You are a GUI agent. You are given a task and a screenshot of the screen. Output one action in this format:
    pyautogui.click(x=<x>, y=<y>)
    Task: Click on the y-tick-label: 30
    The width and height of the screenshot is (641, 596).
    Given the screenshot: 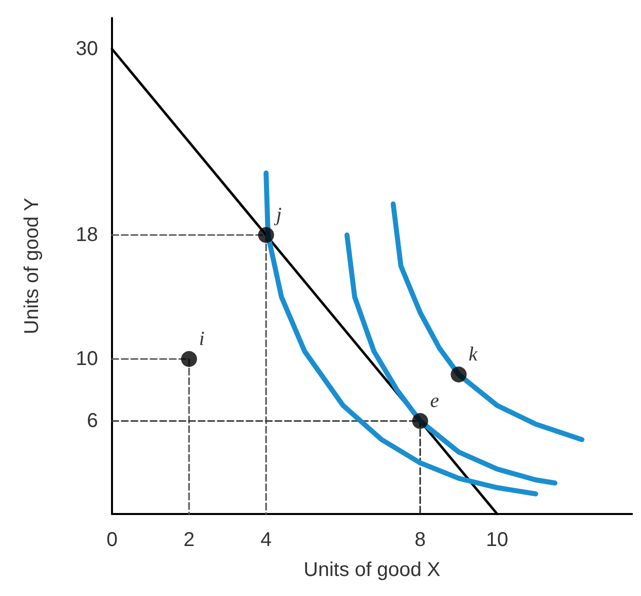 What is the action you would take?
    pyautogui.click(x=87, y=49)
    